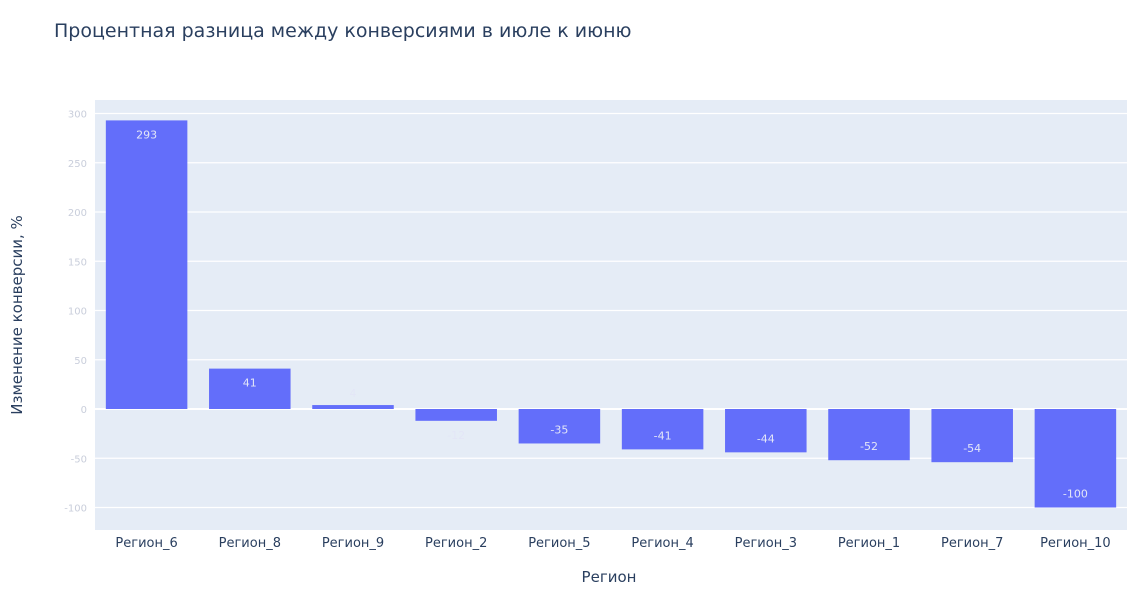 The width and height of the screenshot is (1137, 590). I want to click on x-tick-label: Регион_4, so click(662, 543).